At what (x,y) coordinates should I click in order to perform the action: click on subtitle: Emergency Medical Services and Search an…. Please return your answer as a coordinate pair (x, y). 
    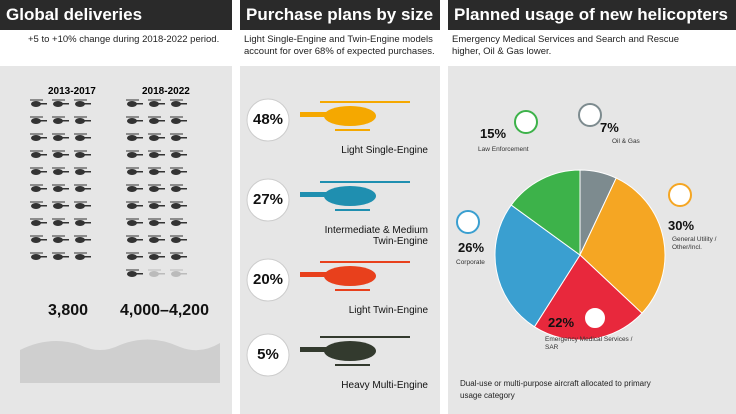
    Looking at the image, I should click on (566, 45).